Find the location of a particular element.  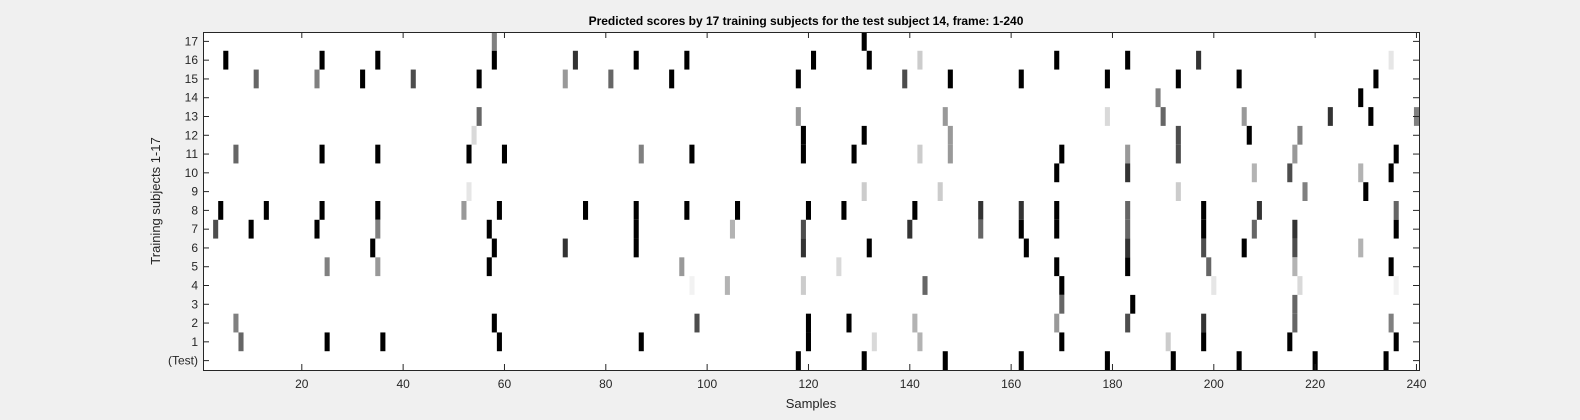

x-tick-label: 240 is located at coordinates (1416, 384).